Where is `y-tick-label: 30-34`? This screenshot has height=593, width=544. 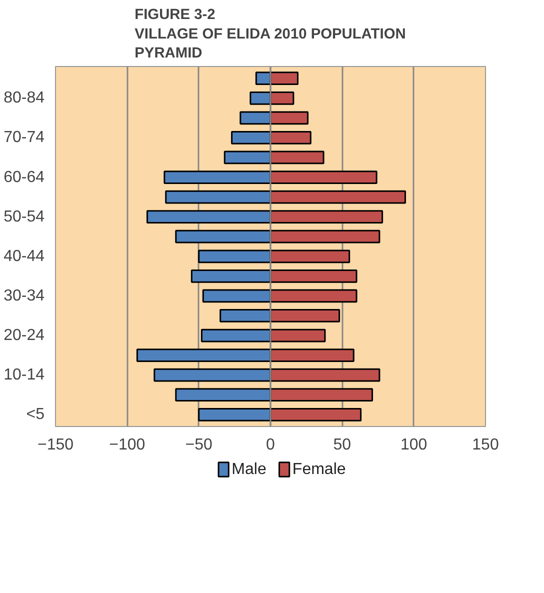
y-tick-label: 30-34 is located at coordinates (24, 295).